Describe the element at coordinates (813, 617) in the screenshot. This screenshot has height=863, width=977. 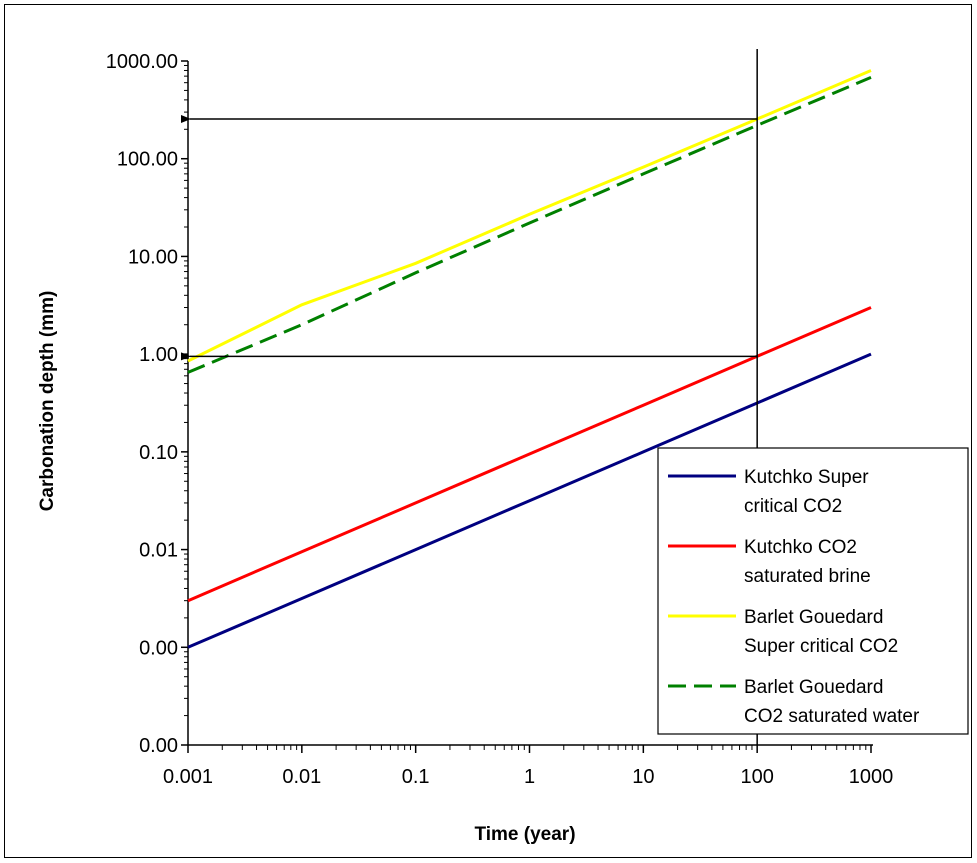
I see `legend-label-3: Barlet Gouedard` at that location.